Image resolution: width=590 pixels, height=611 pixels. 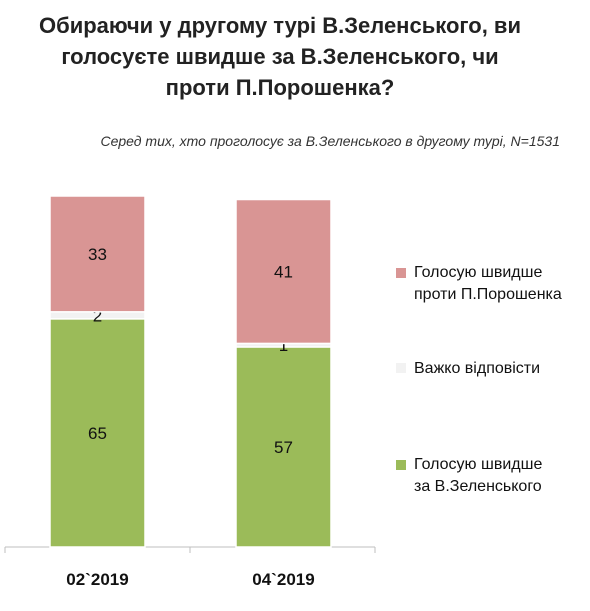 I want to click on legend-item-against: Голосую швидше проти П.Порошенка, so click(x=491, y=286).